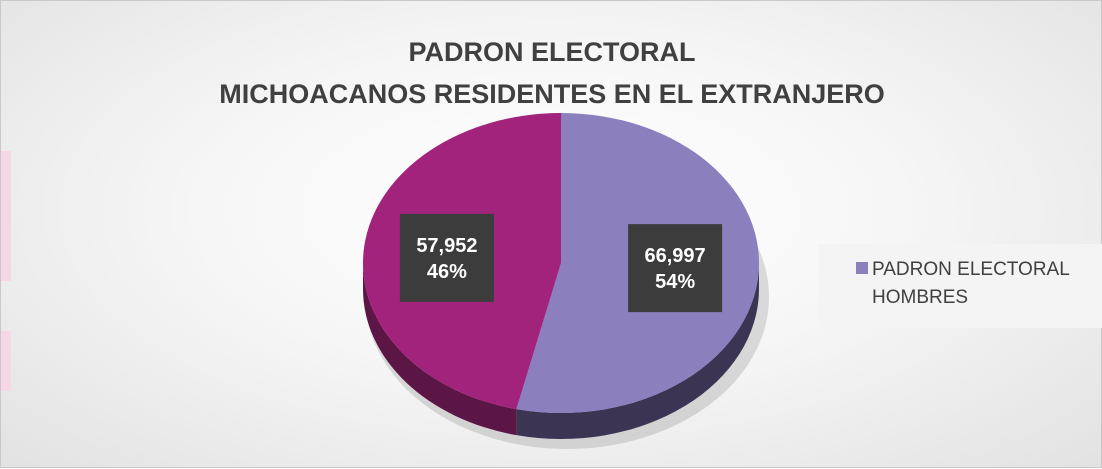 This screenshot has height=469, width=1102. Describe the element at coordinates (552, 94) in the screenshot. I see `chart-title-line-2: MICHOACANOS RESIDENTES EN EL EXTRANJERO` at that location.